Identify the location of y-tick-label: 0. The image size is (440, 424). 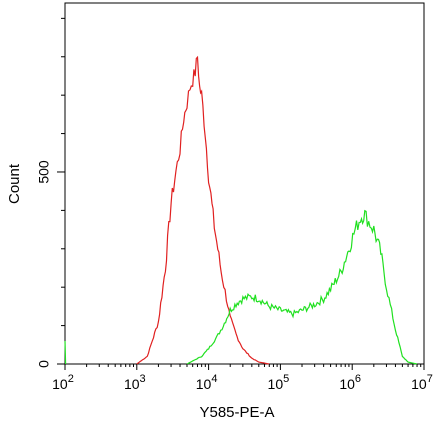
(44, 364).